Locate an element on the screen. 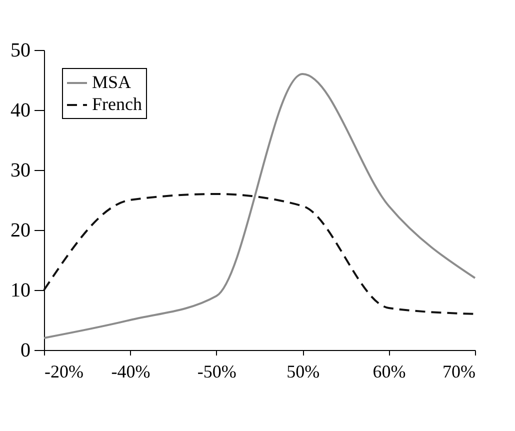  legend-label: French is located at coordinates (117, 104).